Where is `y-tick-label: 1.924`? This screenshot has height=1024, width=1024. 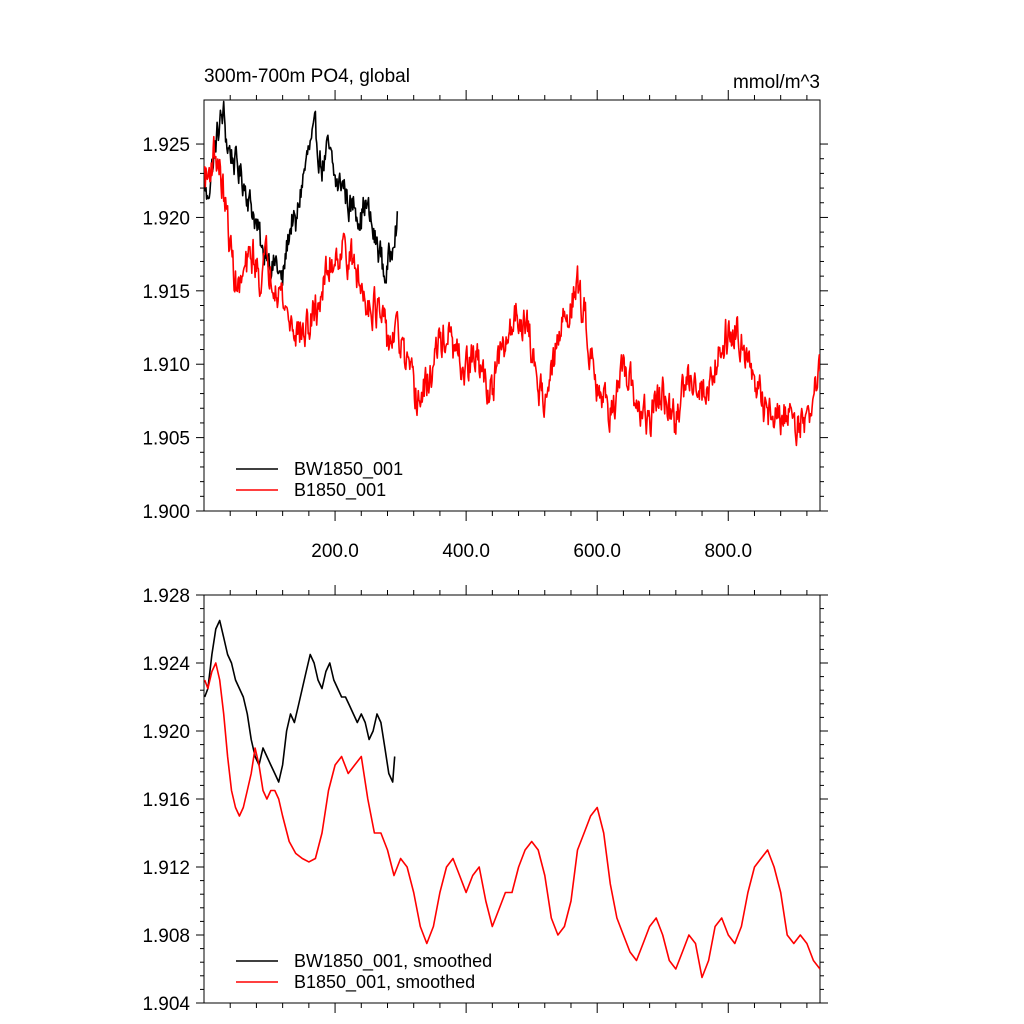 y-tick-label: 1.924 is located at coordinates (166, 664).